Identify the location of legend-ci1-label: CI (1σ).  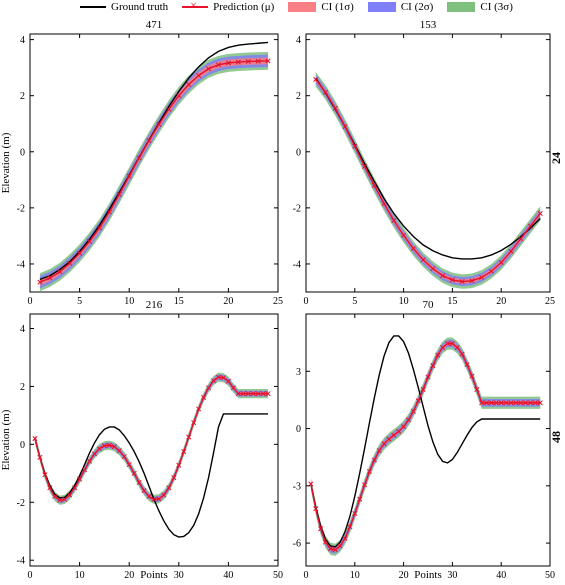
(337, 7).